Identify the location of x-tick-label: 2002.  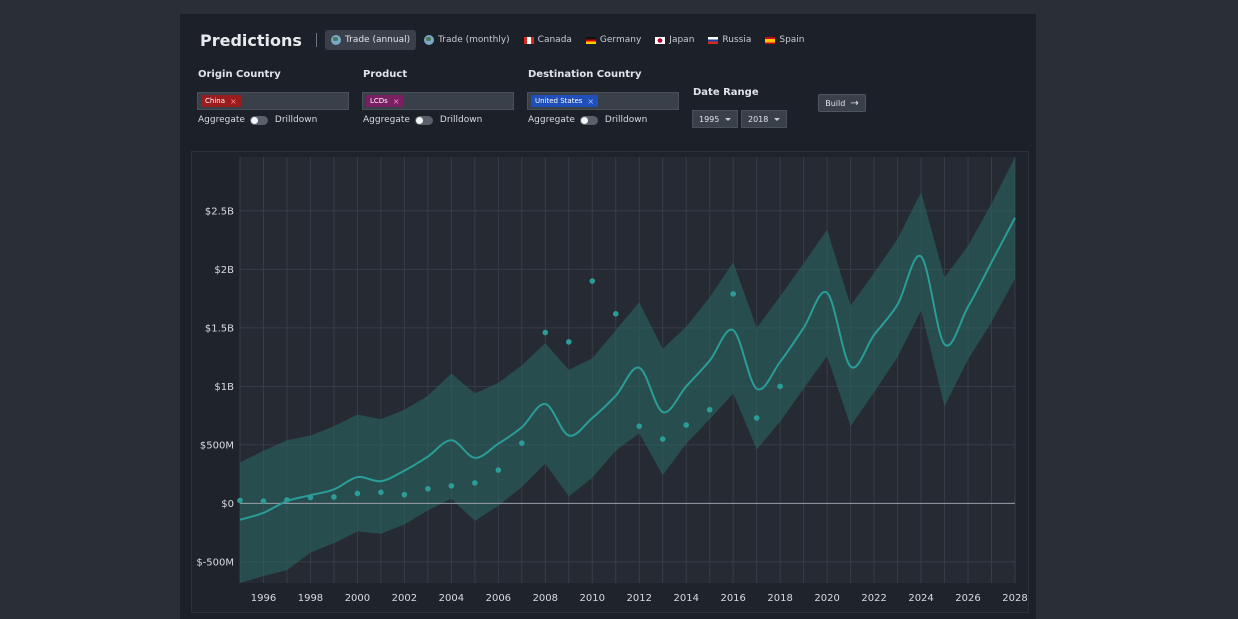
(404, 598).